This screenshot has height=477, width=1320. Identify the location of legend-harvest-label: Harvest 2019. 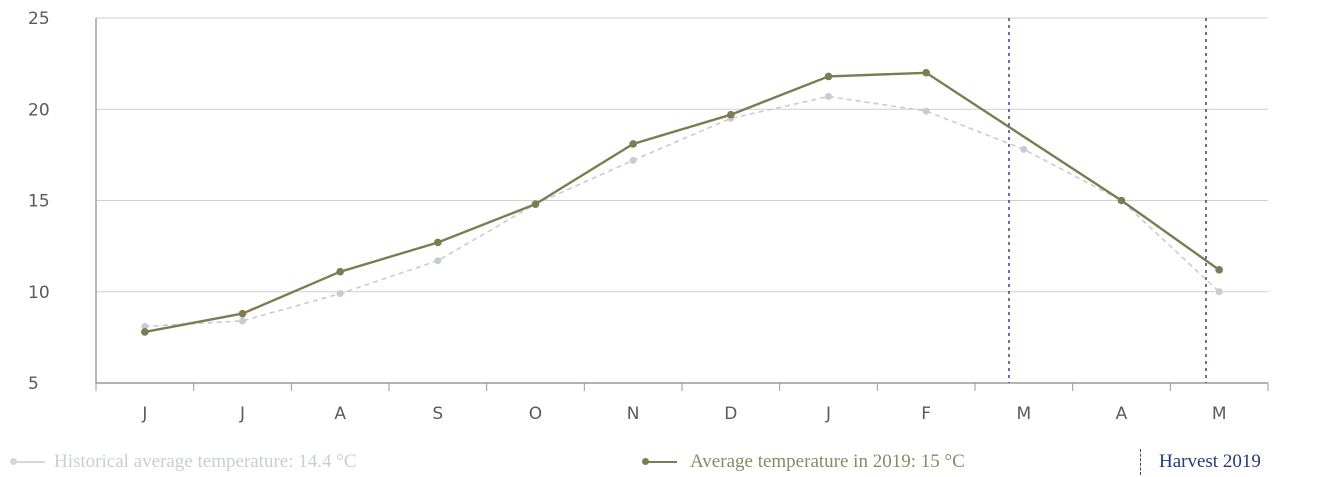
(1210, 461).